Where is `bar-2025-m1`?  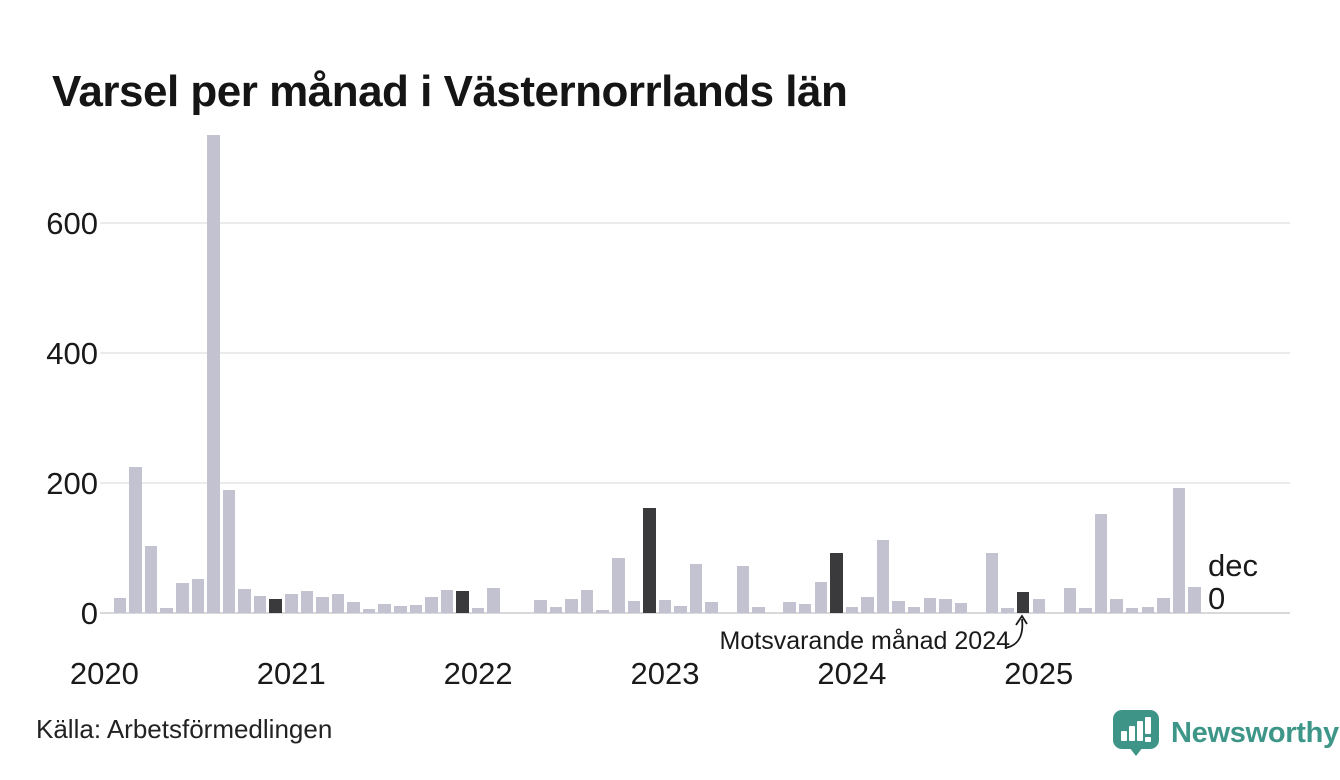
bar-2025-m1 is located at coordinates (1039, 605).